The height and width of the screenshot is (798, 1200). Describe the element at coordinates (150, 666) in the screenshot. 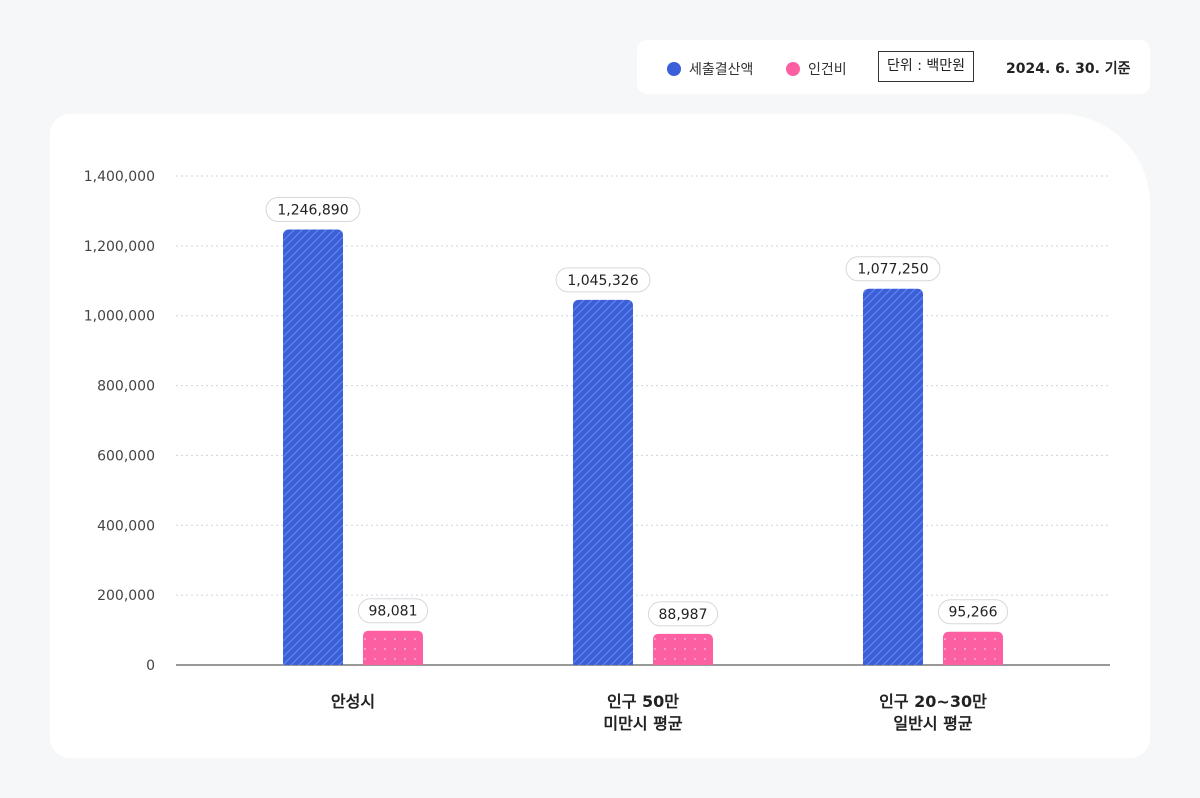

I see `y-tick-label: 0` at that location.